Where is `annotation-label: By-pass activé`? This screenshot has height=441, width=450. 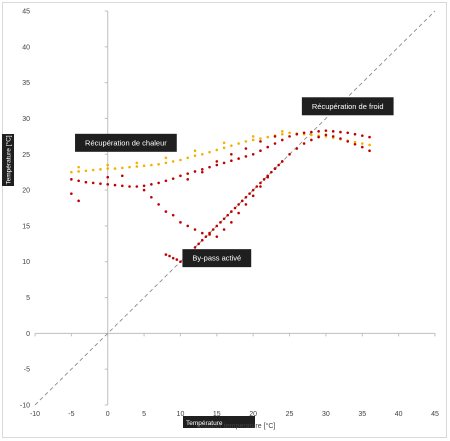 annotation-label: By-pass activé is located at coordinates (216, 258).